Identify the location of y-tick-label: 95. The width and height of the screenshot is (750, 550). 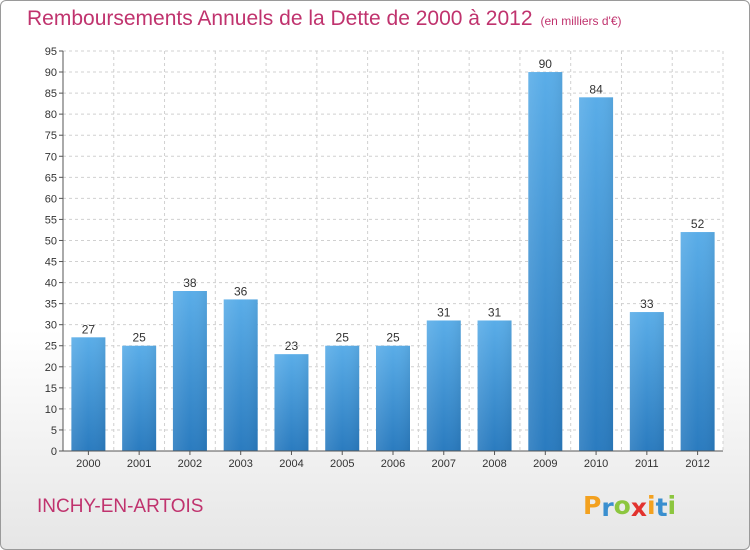
(51, 52).